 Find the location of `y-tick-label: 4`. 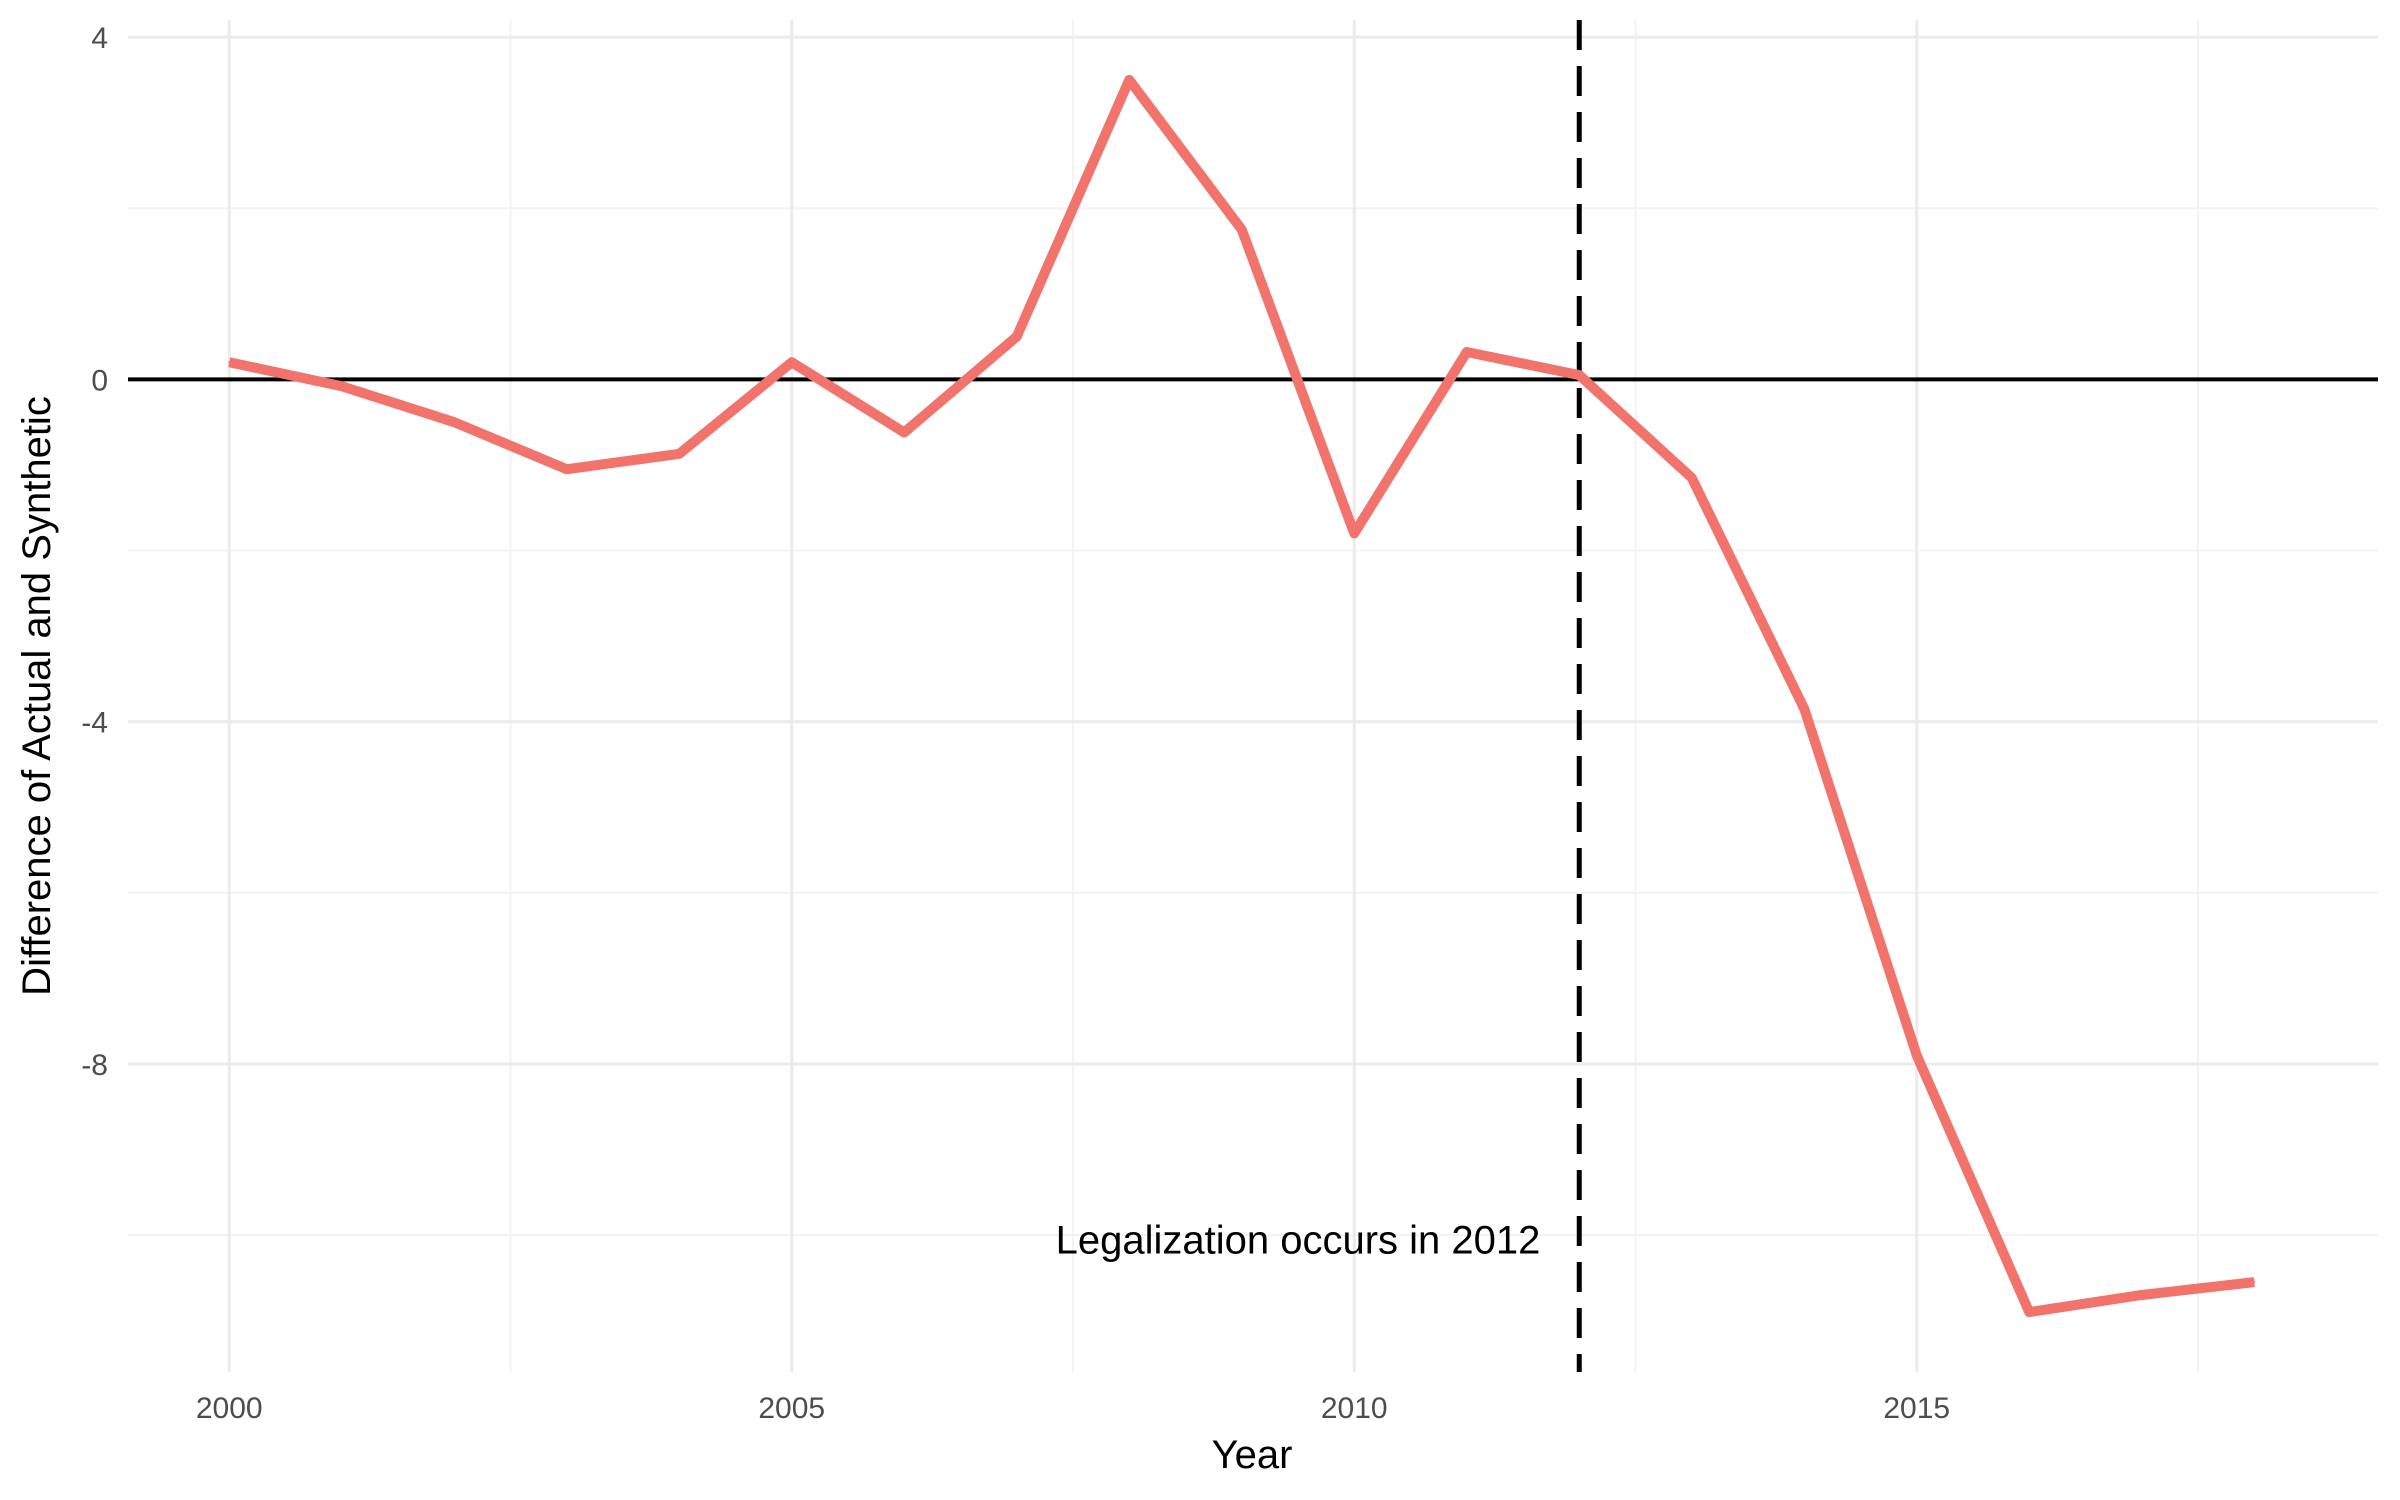

y-tick-label: 4 is located at coordinates (99, 38).